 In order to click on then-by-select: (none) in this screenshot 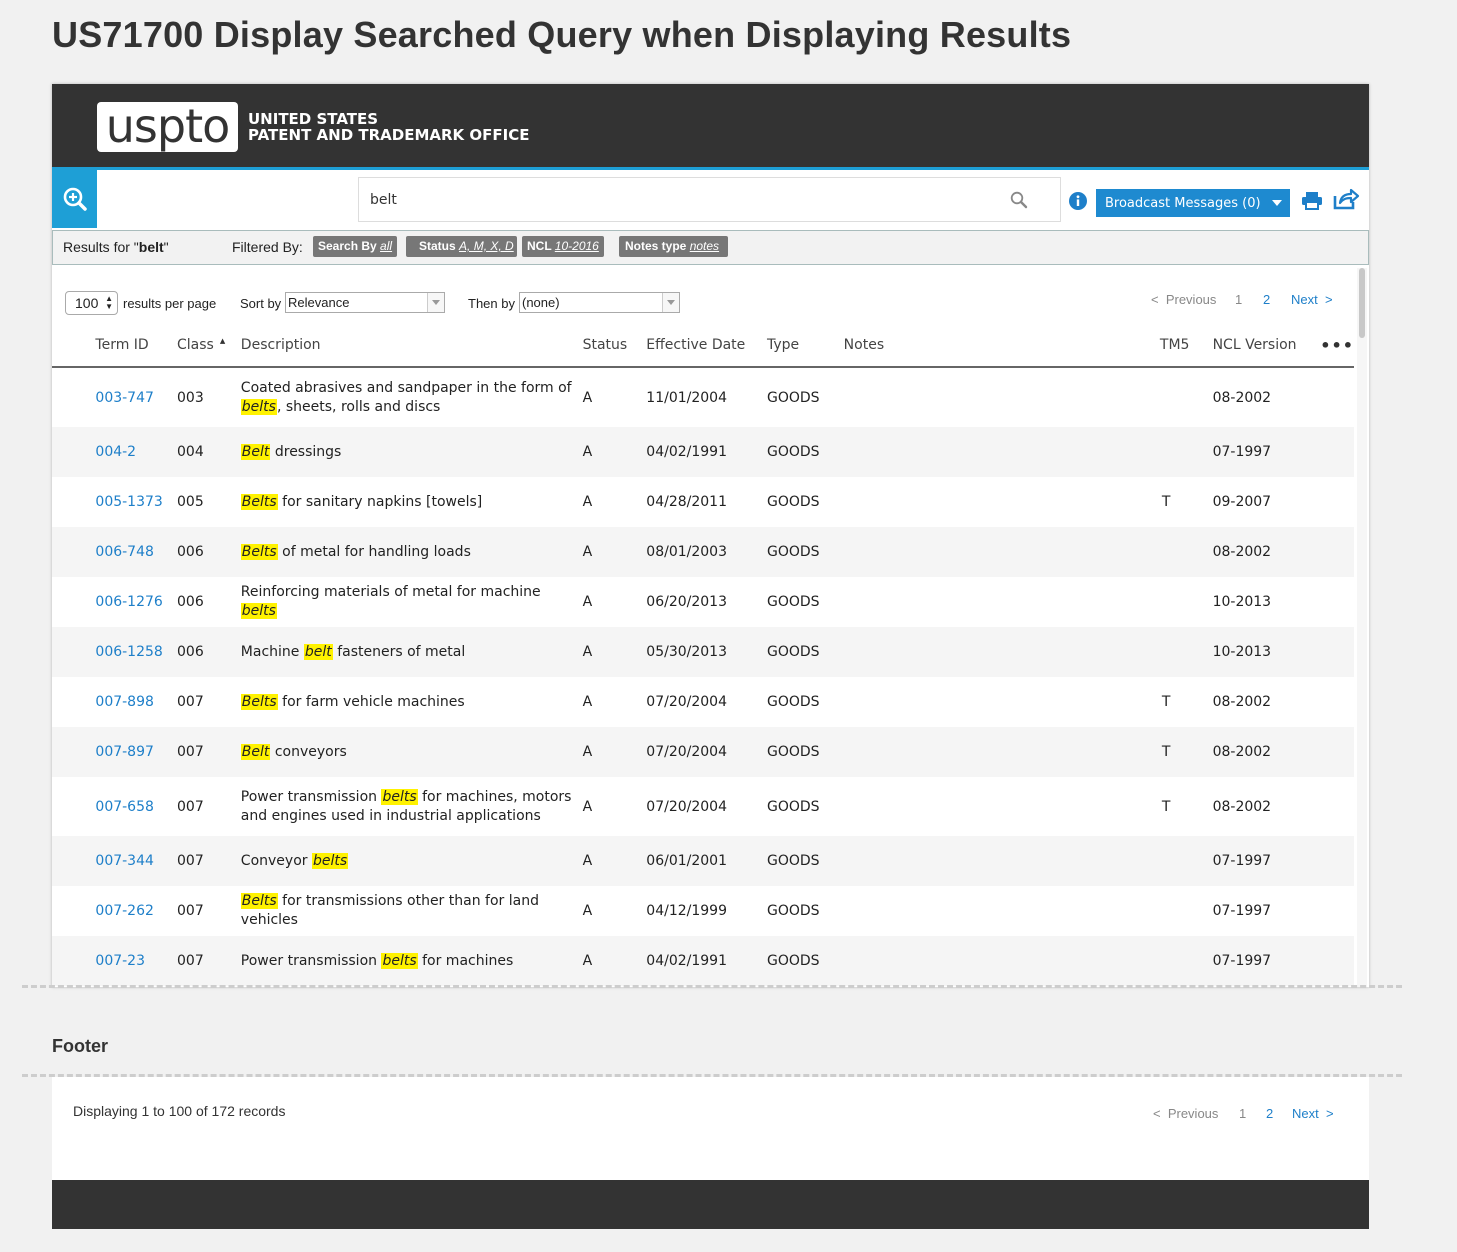, I will do `click(599, 302)`.